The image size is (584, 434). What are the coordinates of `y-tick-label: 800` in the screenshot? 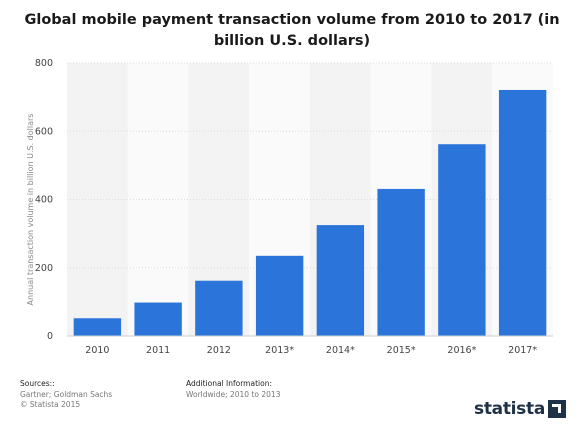 It's located at (44, 63).